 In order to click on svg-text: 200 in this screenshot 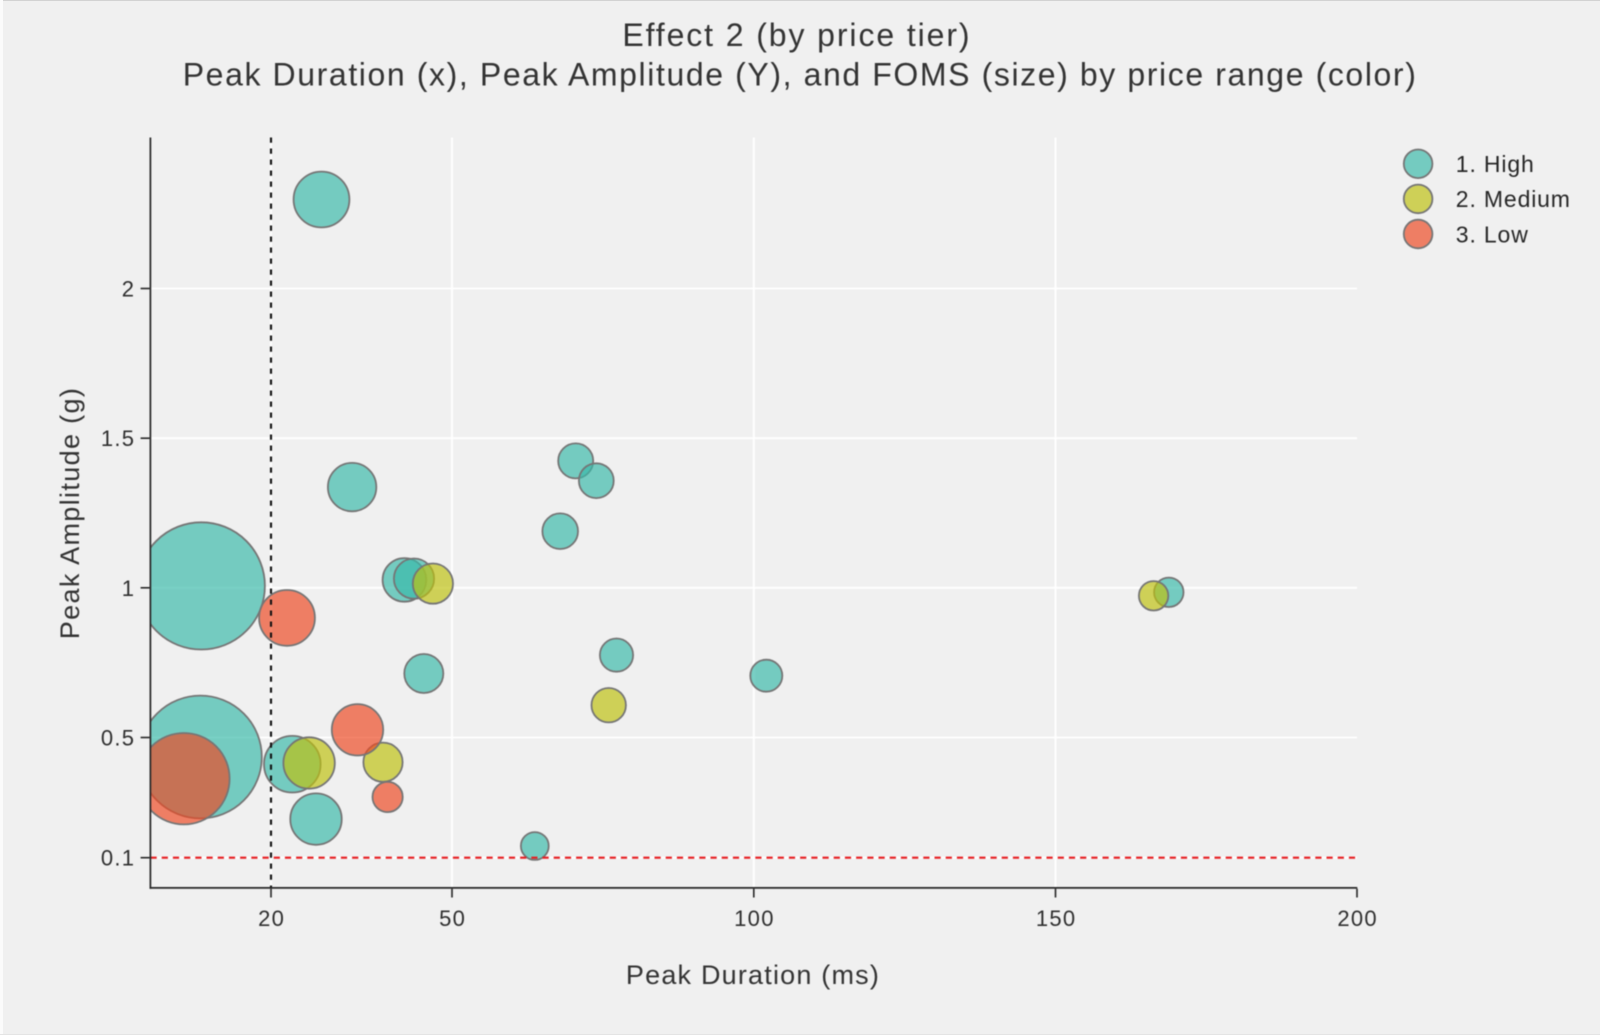, I will do `click(1357, 918)`.